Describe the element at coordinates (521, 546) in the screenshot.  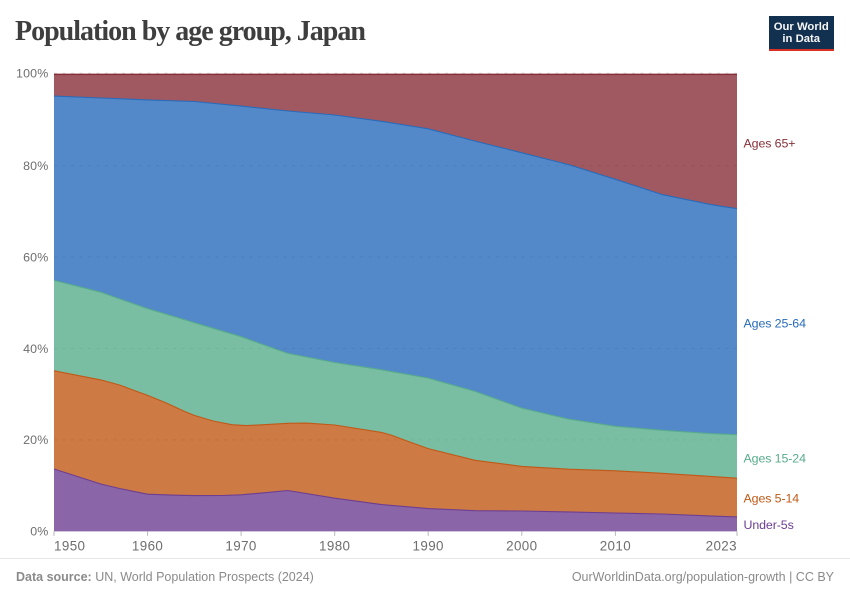
I see `svg-text: 2000` at that location.